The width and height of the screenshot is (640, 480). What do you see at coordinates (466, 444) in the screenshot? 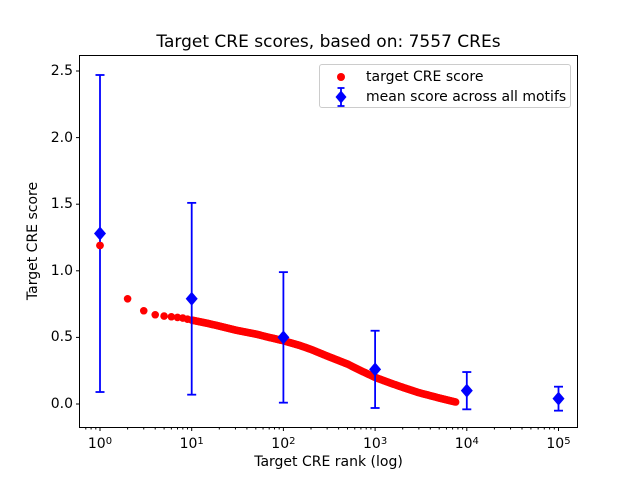
I see `x-tick-label: 104` at bounding box center [466, 444].